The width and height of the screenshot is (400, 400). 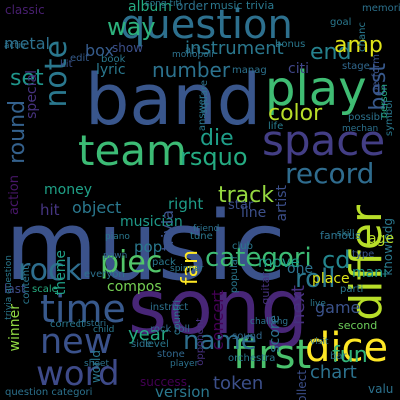 What do you see at coordinates (298, 305) in the screenshot?
I see `word-next: next` at bounding box center [298, 305].